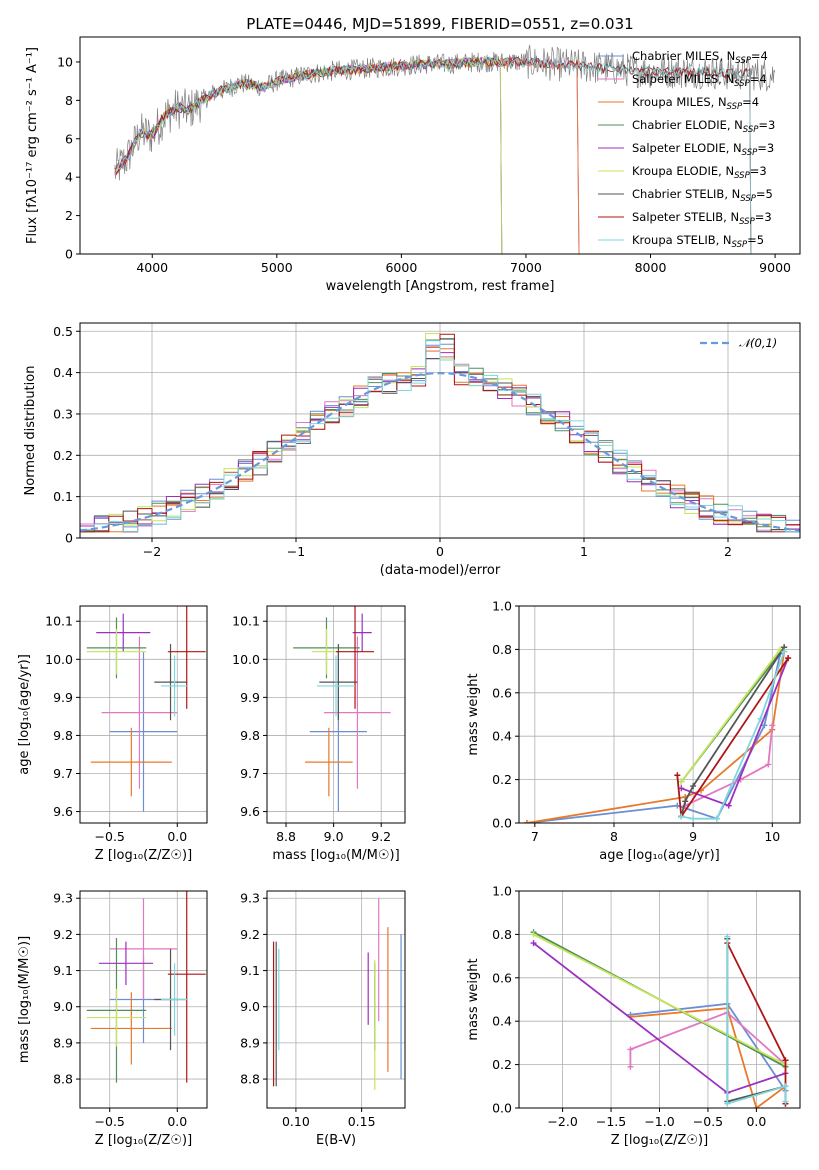 This screenshot has width=819, height=1170. What do you see at coordinates (584, 551) in the screenshot?
I see `x-tick-label: 1` at bounding box center [584, 551].